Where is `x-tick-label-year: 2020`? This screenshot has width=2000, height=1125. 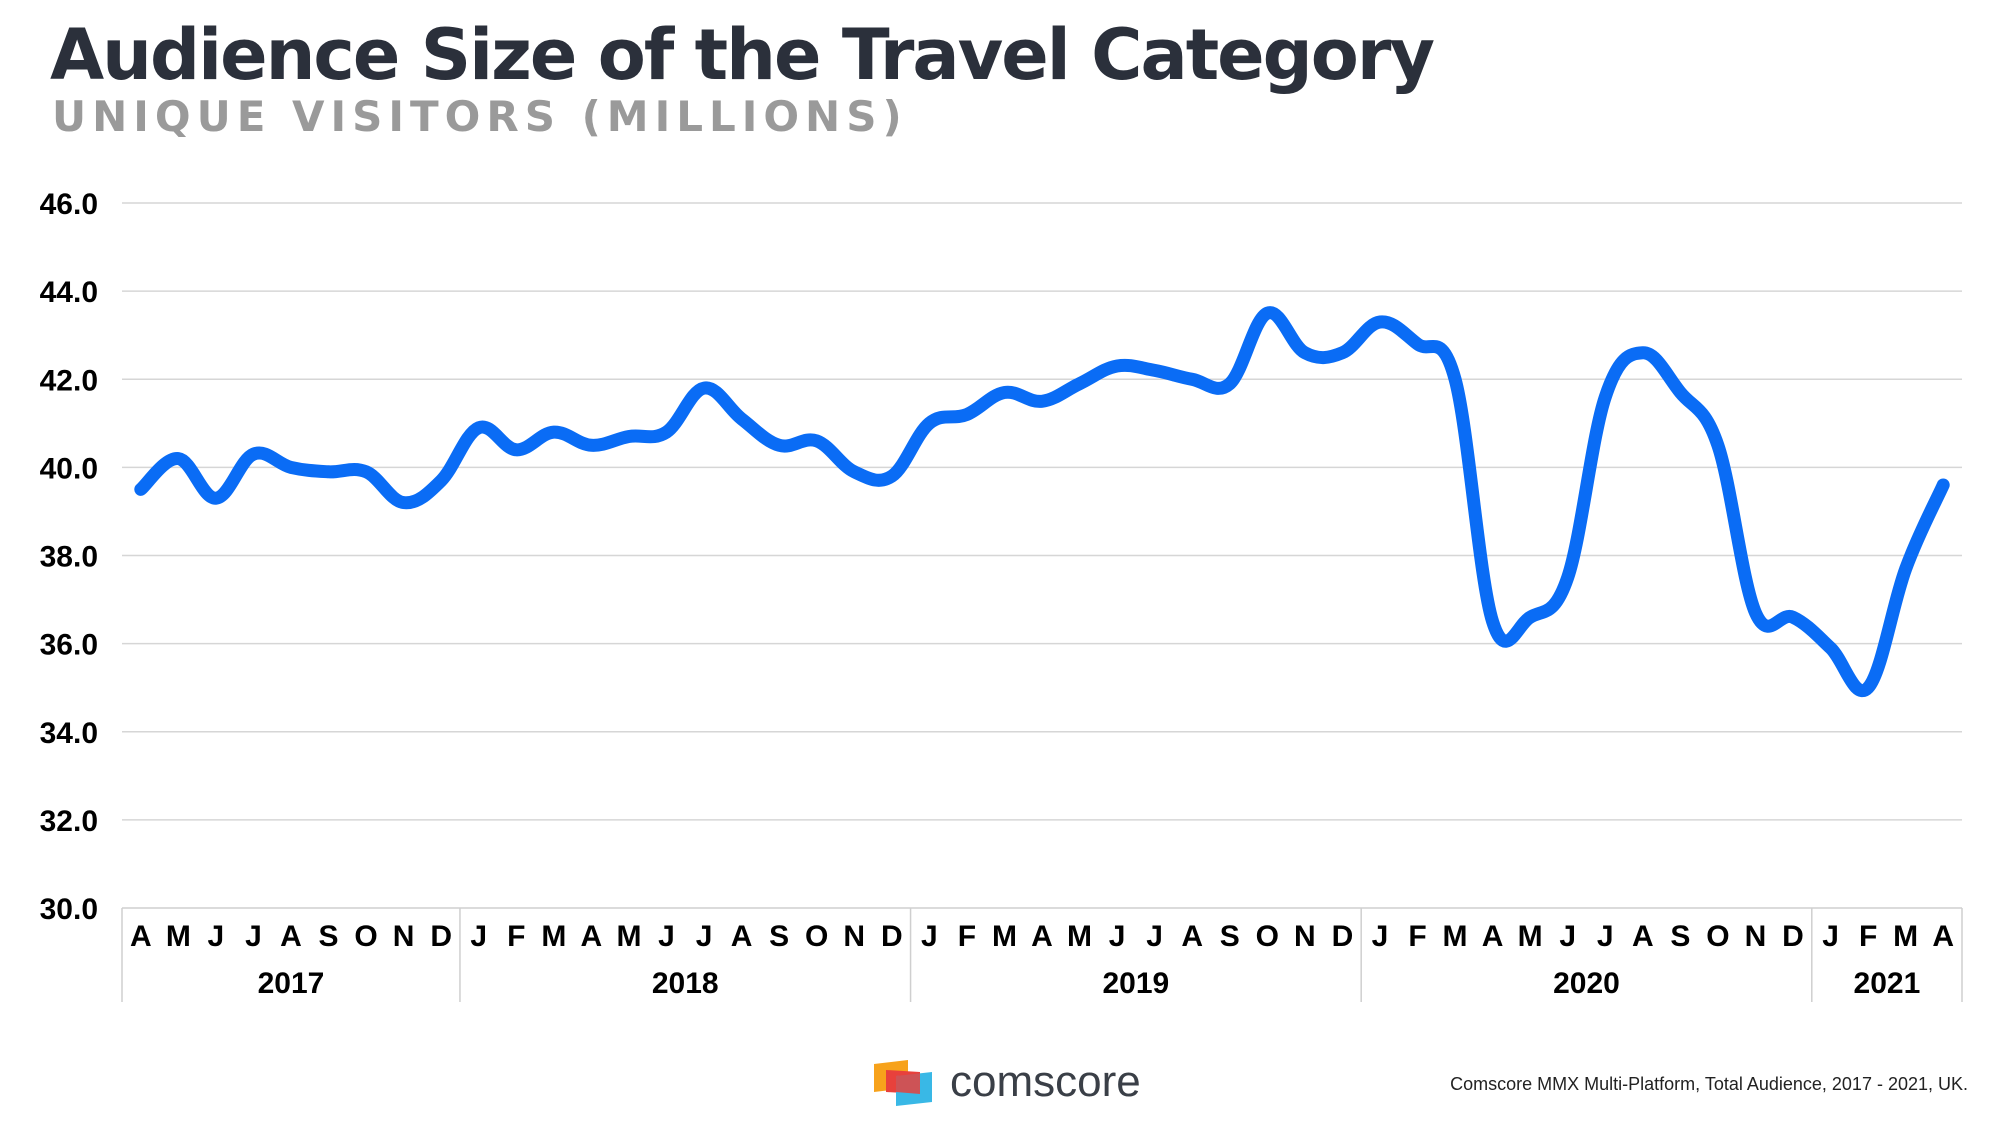
x-tick-label-year: 2020 is located at coordinates (1586, 983).